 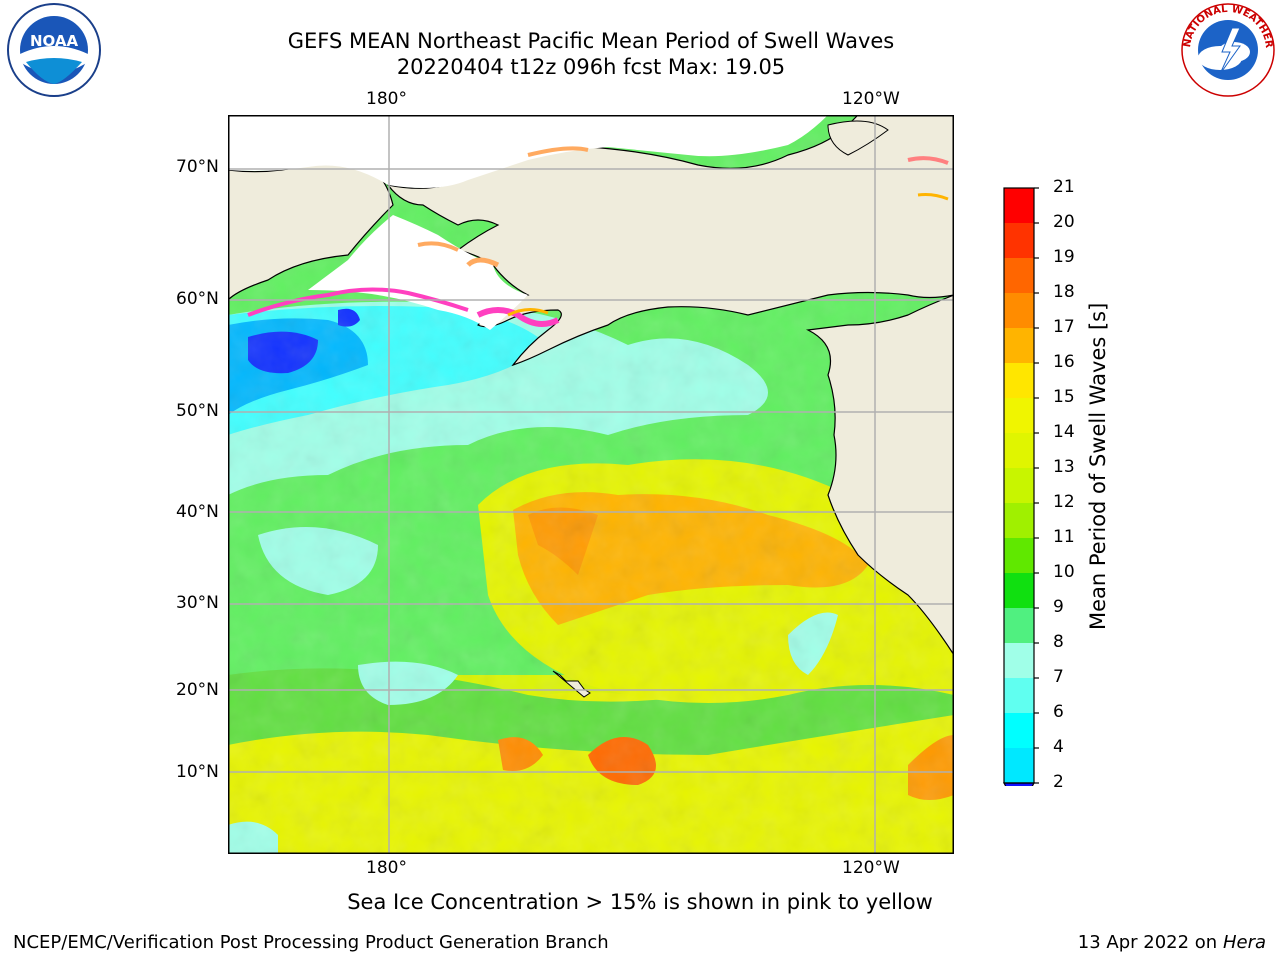 I want to click on lat-label-20n: 20°N, so click(x=197, y=690).